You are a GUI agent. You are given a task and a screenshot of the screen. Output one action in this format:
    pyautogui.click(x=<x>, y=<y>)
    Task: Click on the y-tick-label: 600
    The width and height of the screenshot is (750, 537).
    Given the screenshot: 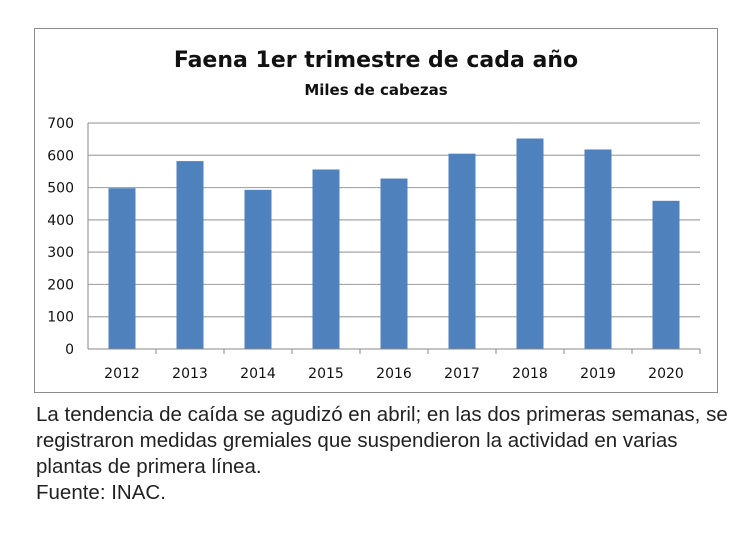 What is the action you would take?
    pyautogui.click(x=60, y=156)
    